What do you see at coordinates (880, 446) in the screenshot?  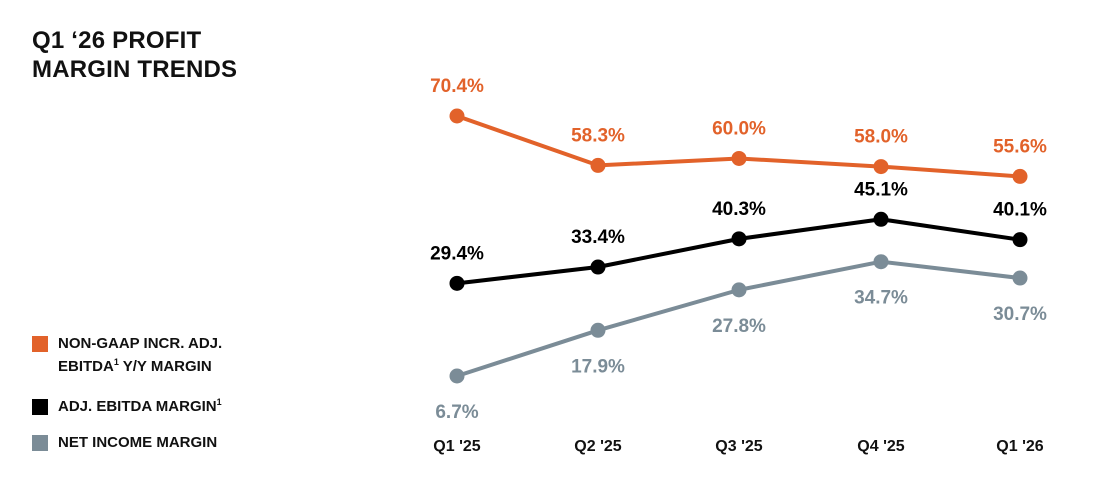 I see `x-tick-label: Q4 '25` at bounding box center [880, 446].